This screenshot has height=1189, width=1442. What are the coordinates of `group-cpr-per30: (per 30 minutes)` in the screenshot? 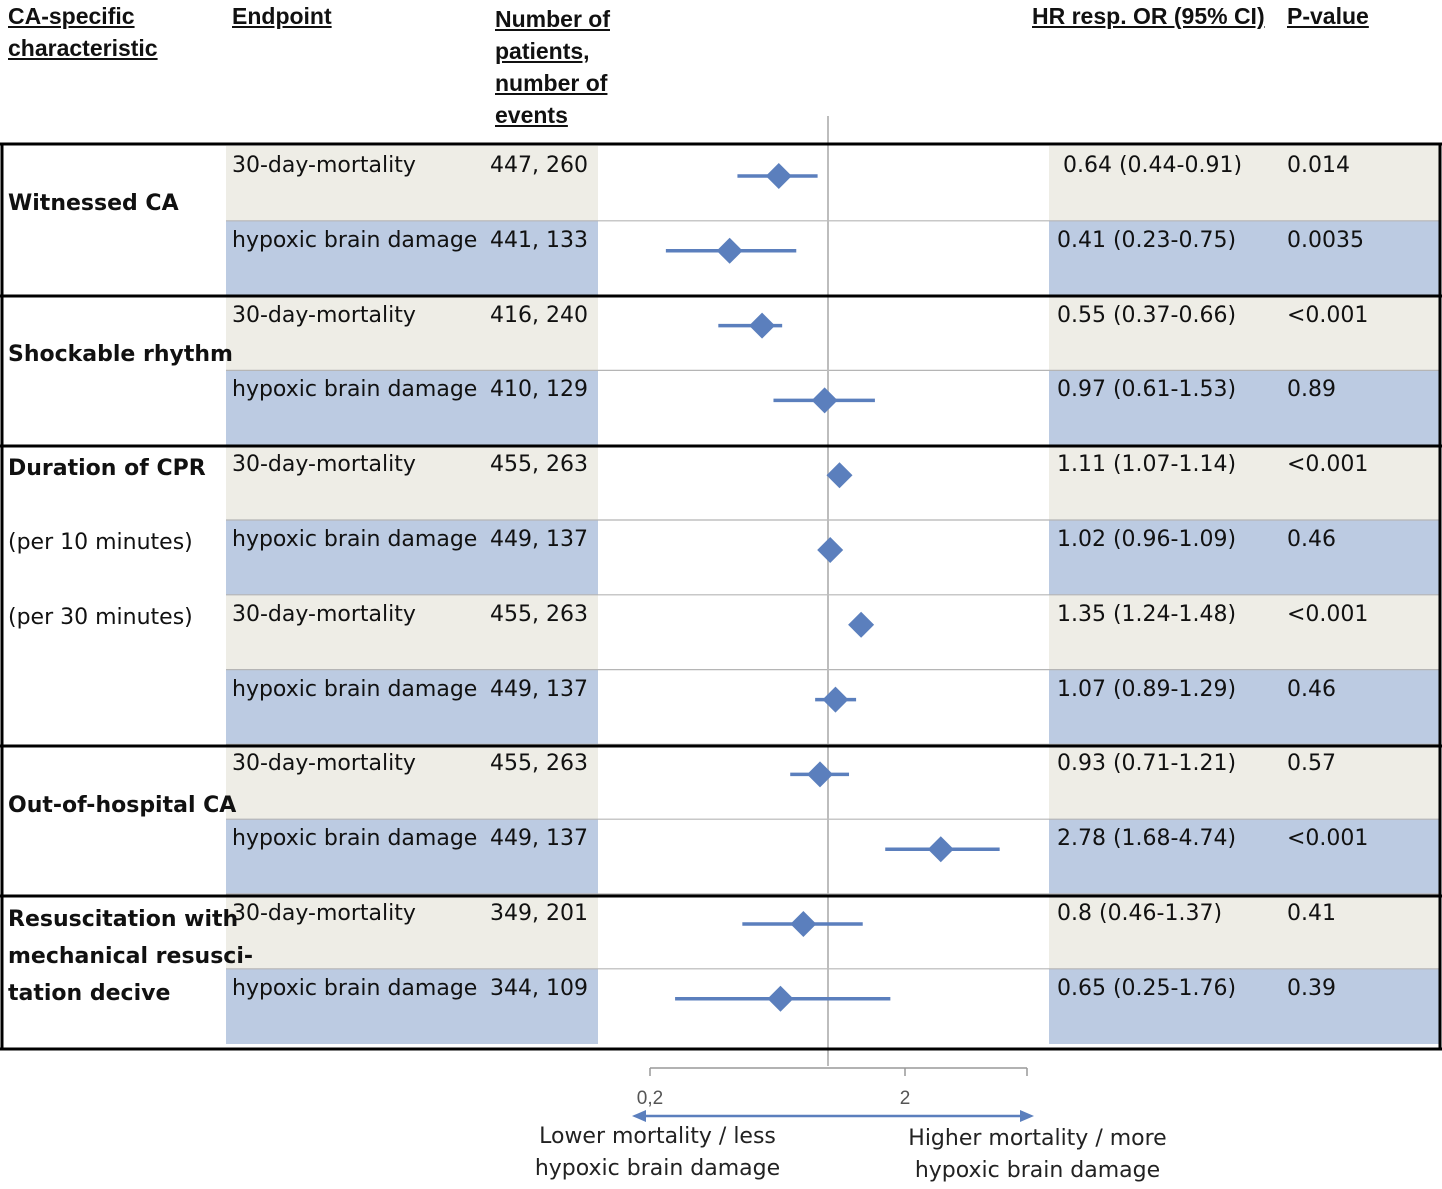 It's located at (100, 617).